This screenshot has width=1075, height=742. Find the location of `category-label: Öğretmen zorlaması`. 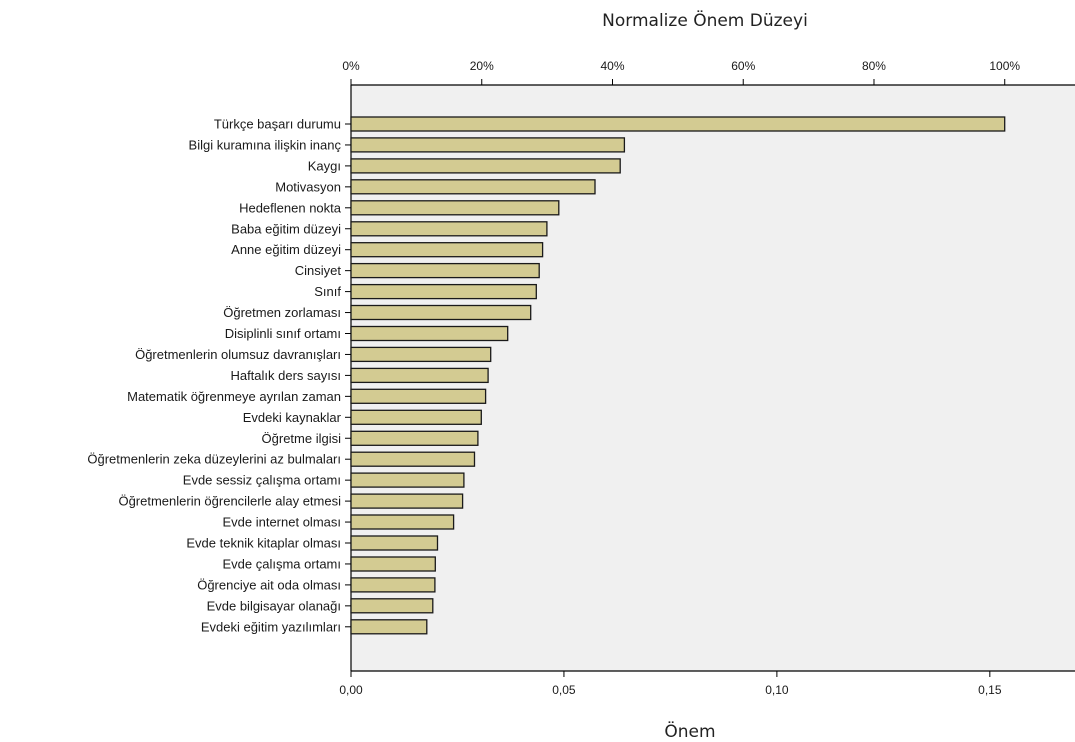

category-label: Öğretmen zorlaması is located at coordinates (282, 312).